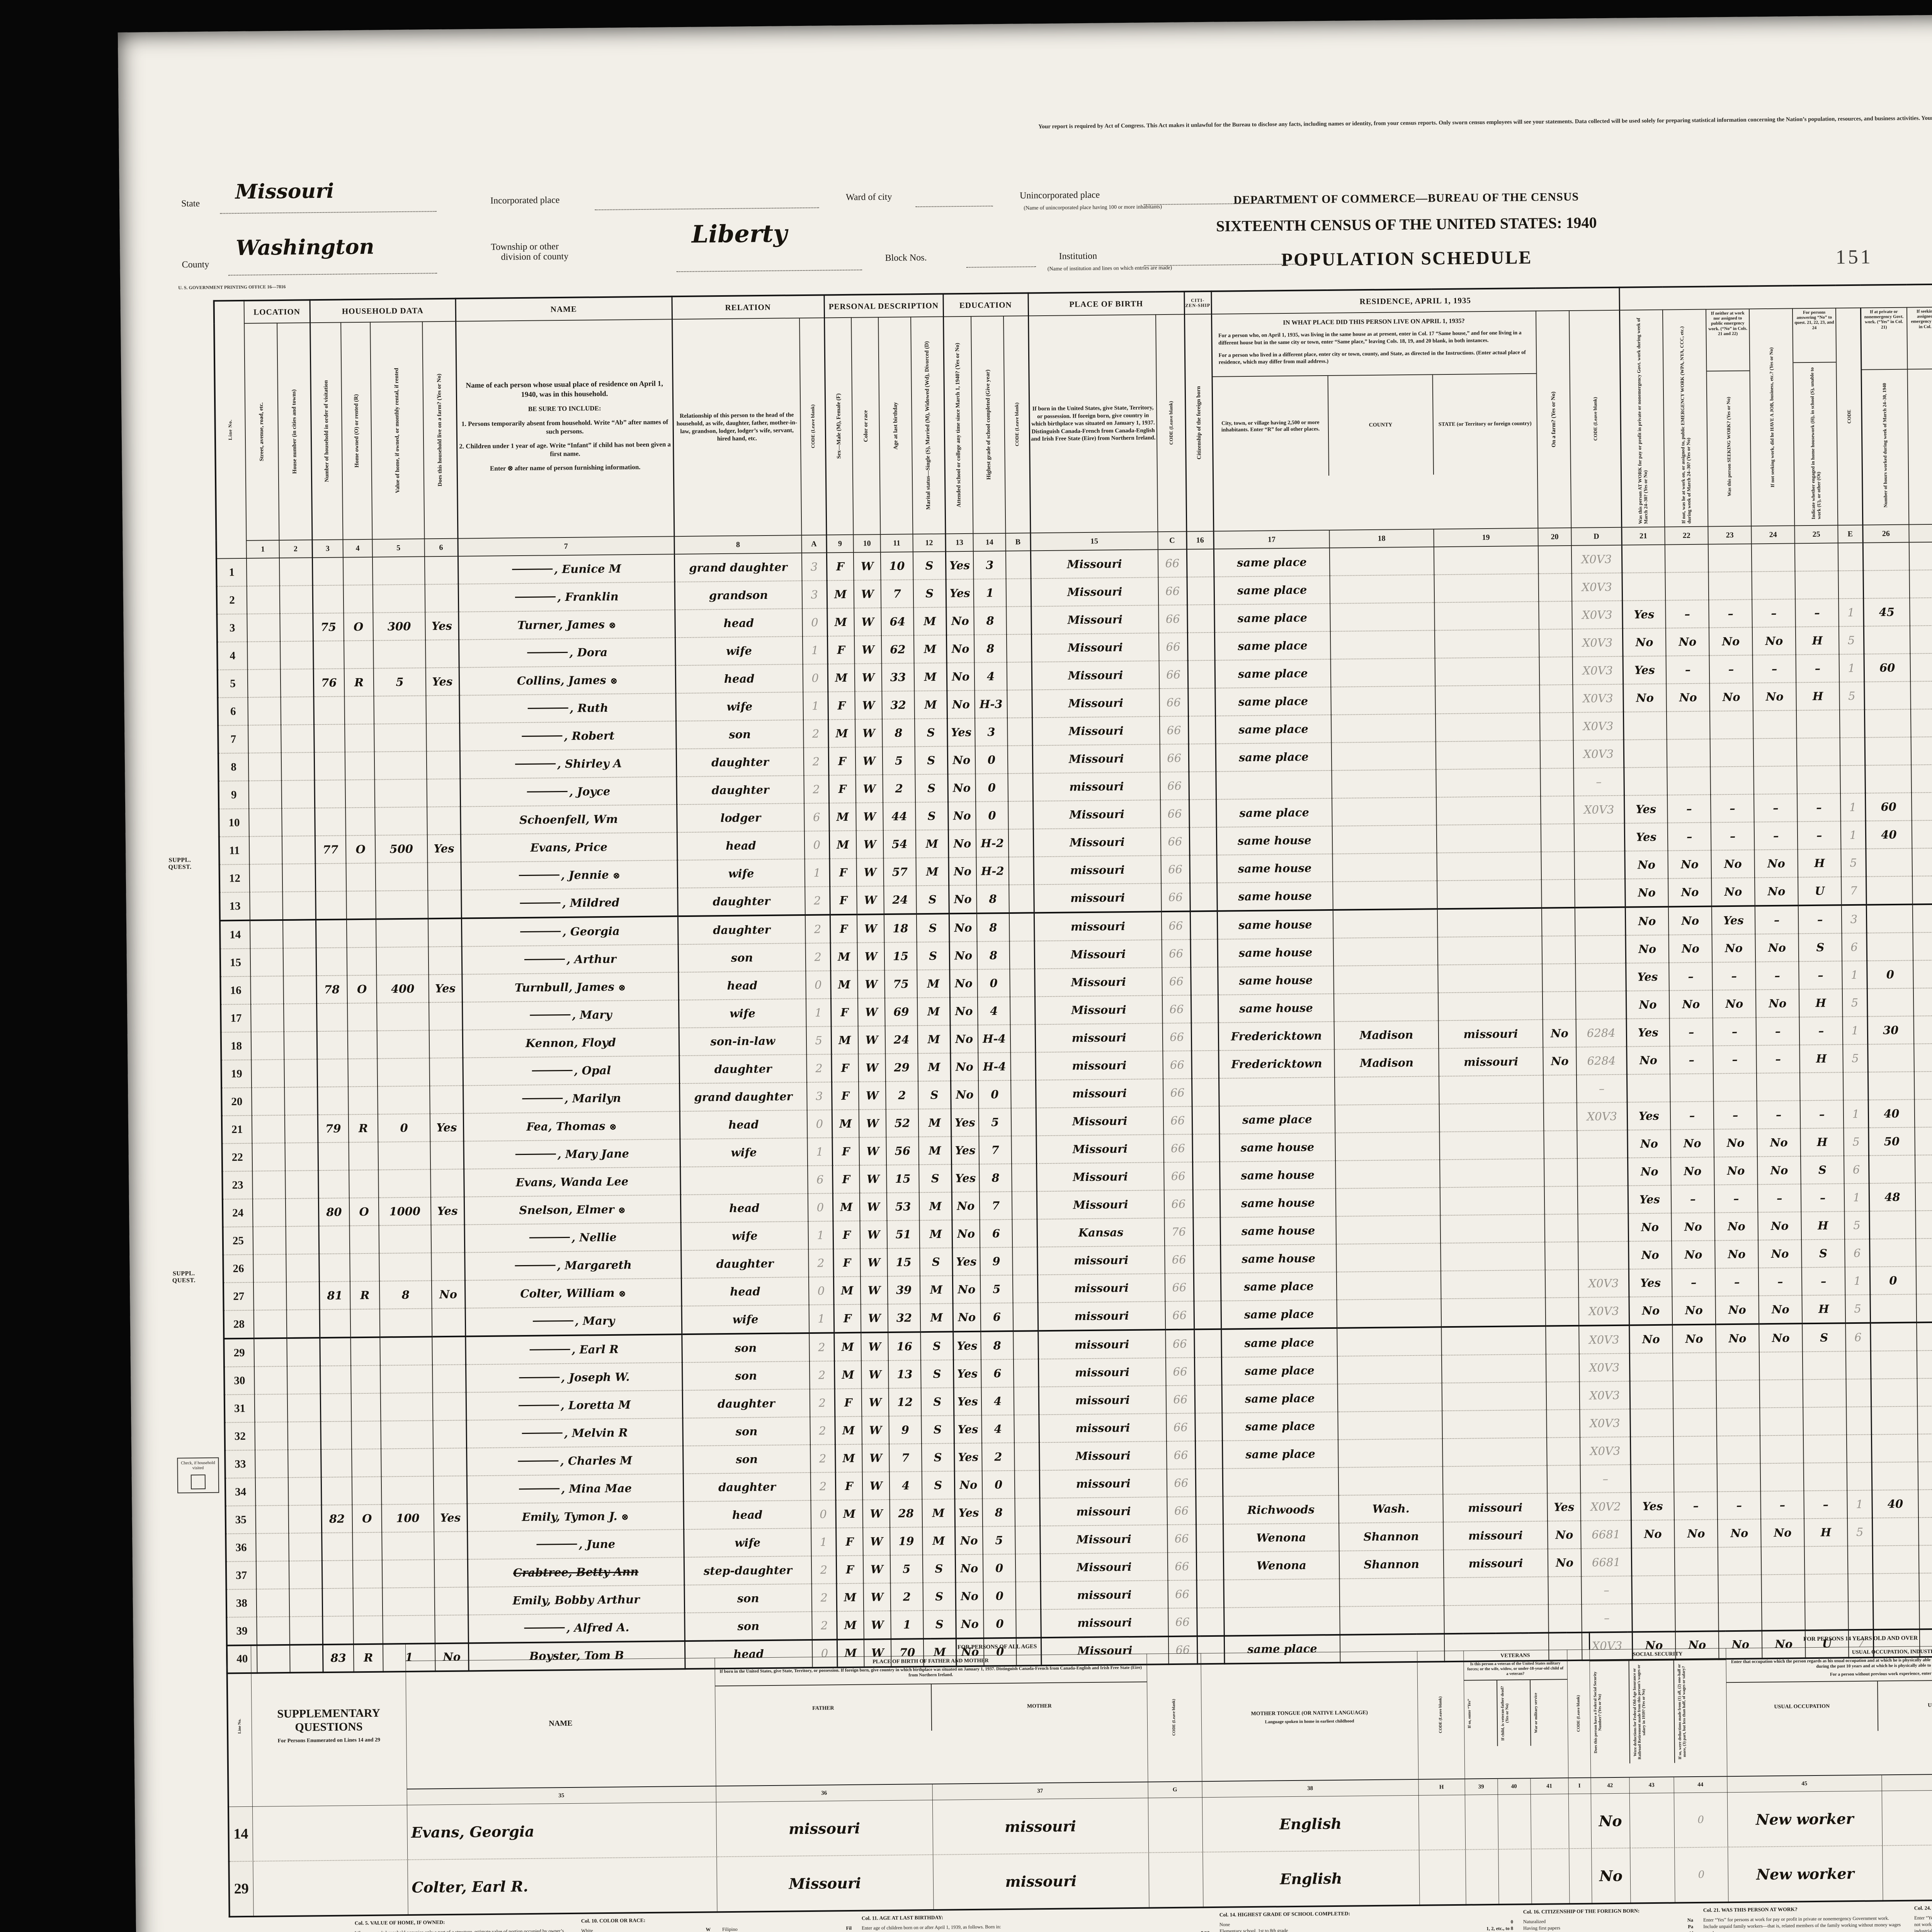 This screenshot has width=1932, height=1932. What do you see at coordinates (991, 649) in the screenshot?
I see `r4-c14: 8` at bounding box center [991, 649].